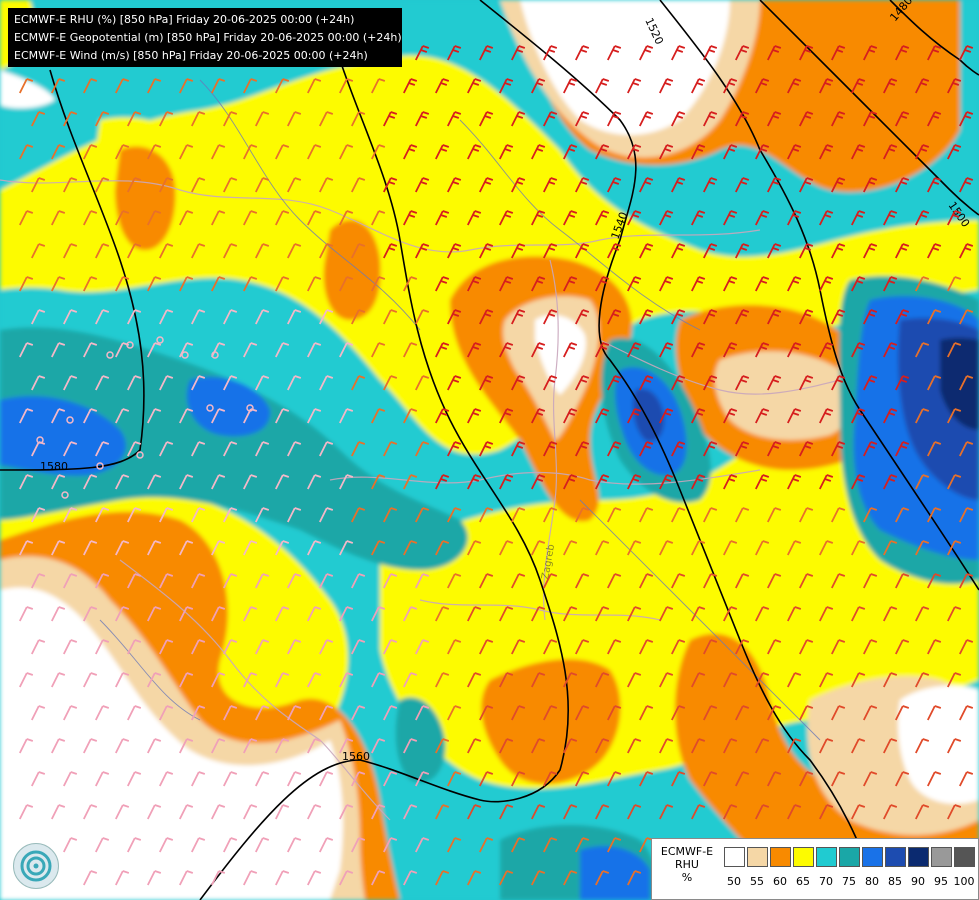 This screenshot has width=979, height=900. I want to click on legend-tick-label: 80, so click(872, 881).